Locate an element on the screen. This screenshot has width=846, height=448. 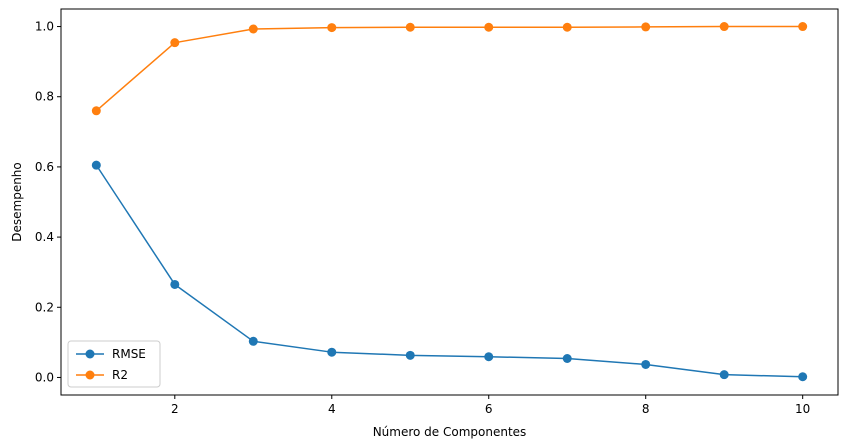
legend-label: R2 is located at coordinates (120, 375).